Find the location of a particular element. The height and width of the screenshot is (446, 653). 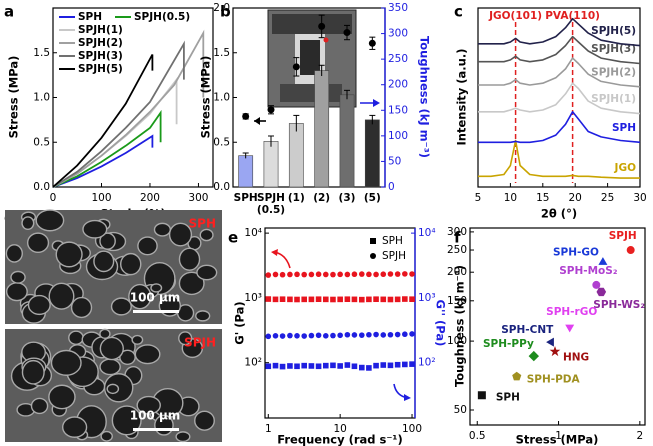

plot-frame is located at coordinates (557, 326).